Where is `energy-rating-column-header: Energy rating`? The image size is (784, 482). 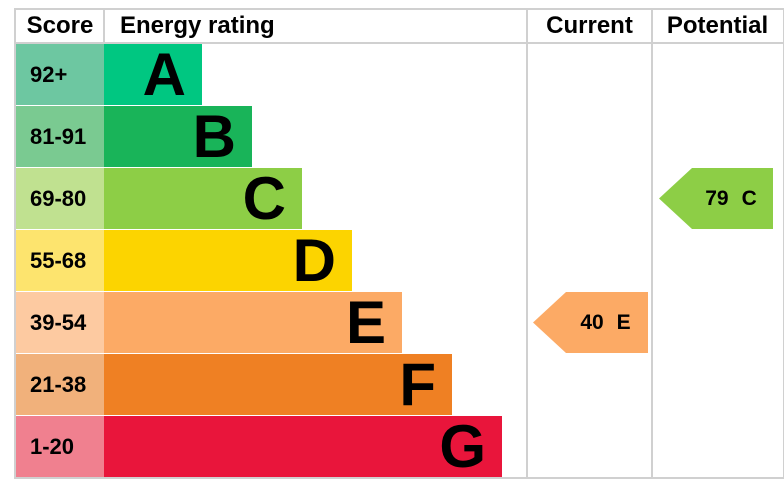
energy-rating-column-header: Energy rating is located at coordinates (197, 25).